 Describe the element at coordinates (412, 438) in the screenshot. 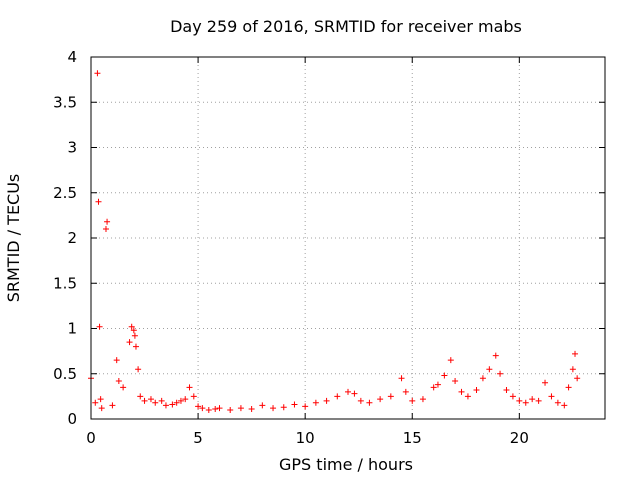

I see `x-tick-label: 15` at that location.